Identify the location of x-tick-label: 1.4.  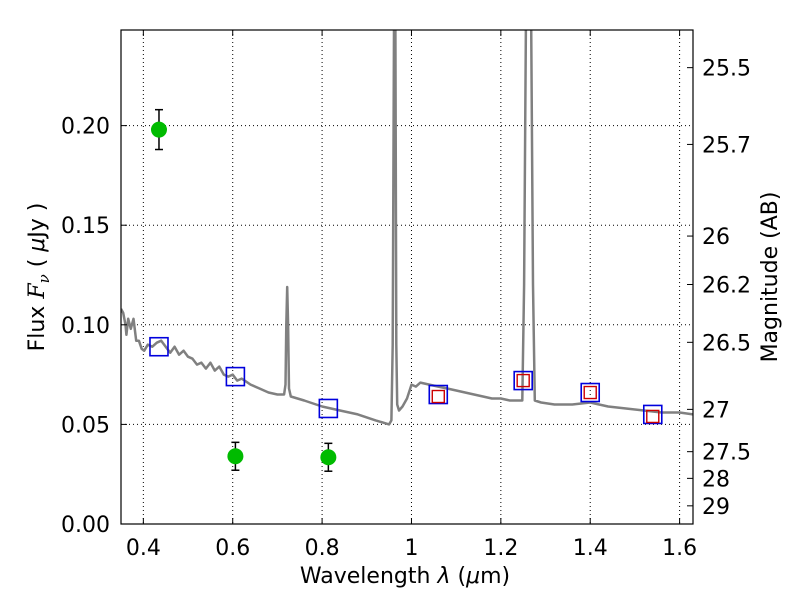
(590, 548).